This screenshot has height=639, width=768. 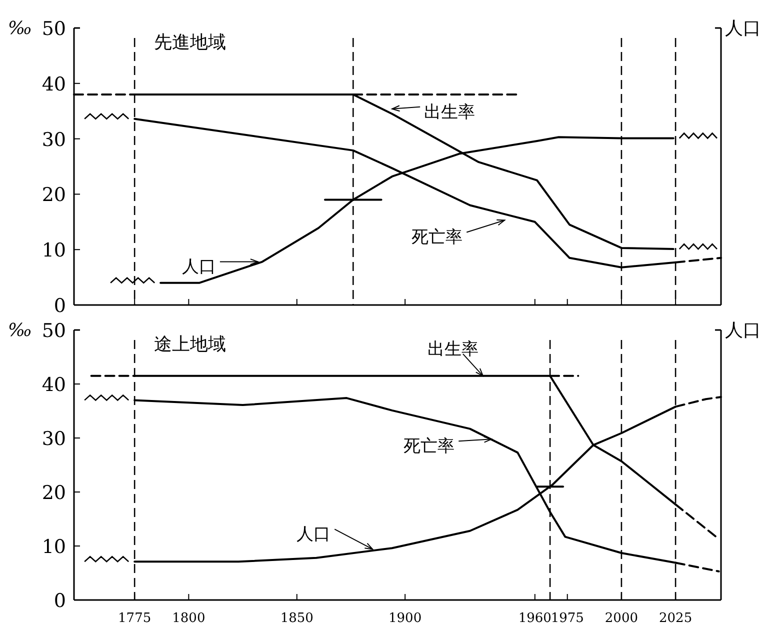 I want to click on x-tick-label: 1800, so click(x=189, y=618).